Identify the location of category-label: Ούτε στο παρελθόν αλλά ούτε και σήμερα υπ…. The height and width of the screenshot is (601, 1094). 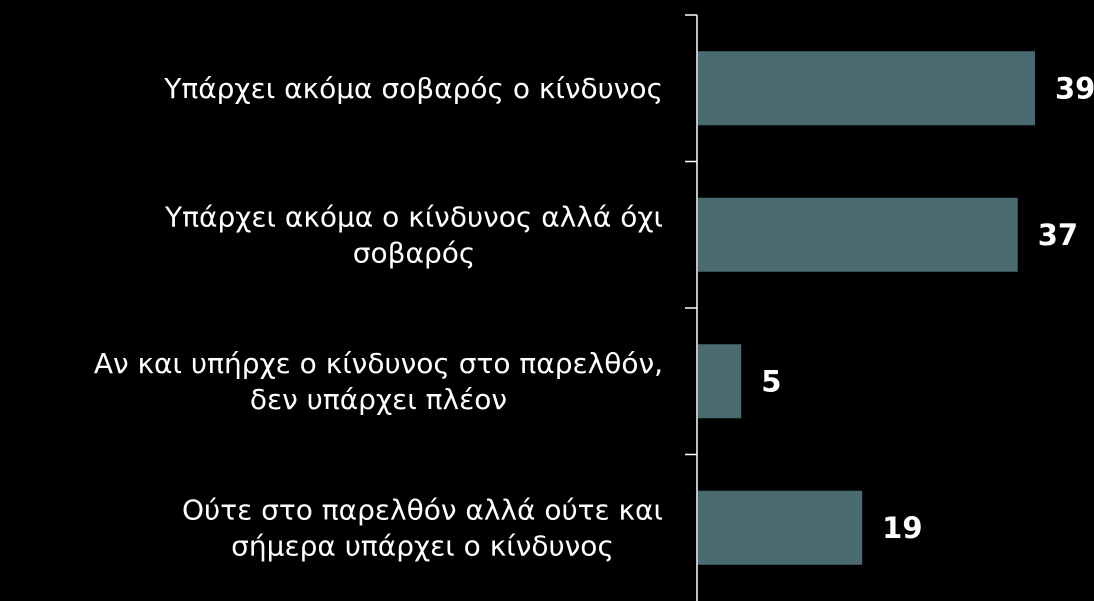
(422, 527).